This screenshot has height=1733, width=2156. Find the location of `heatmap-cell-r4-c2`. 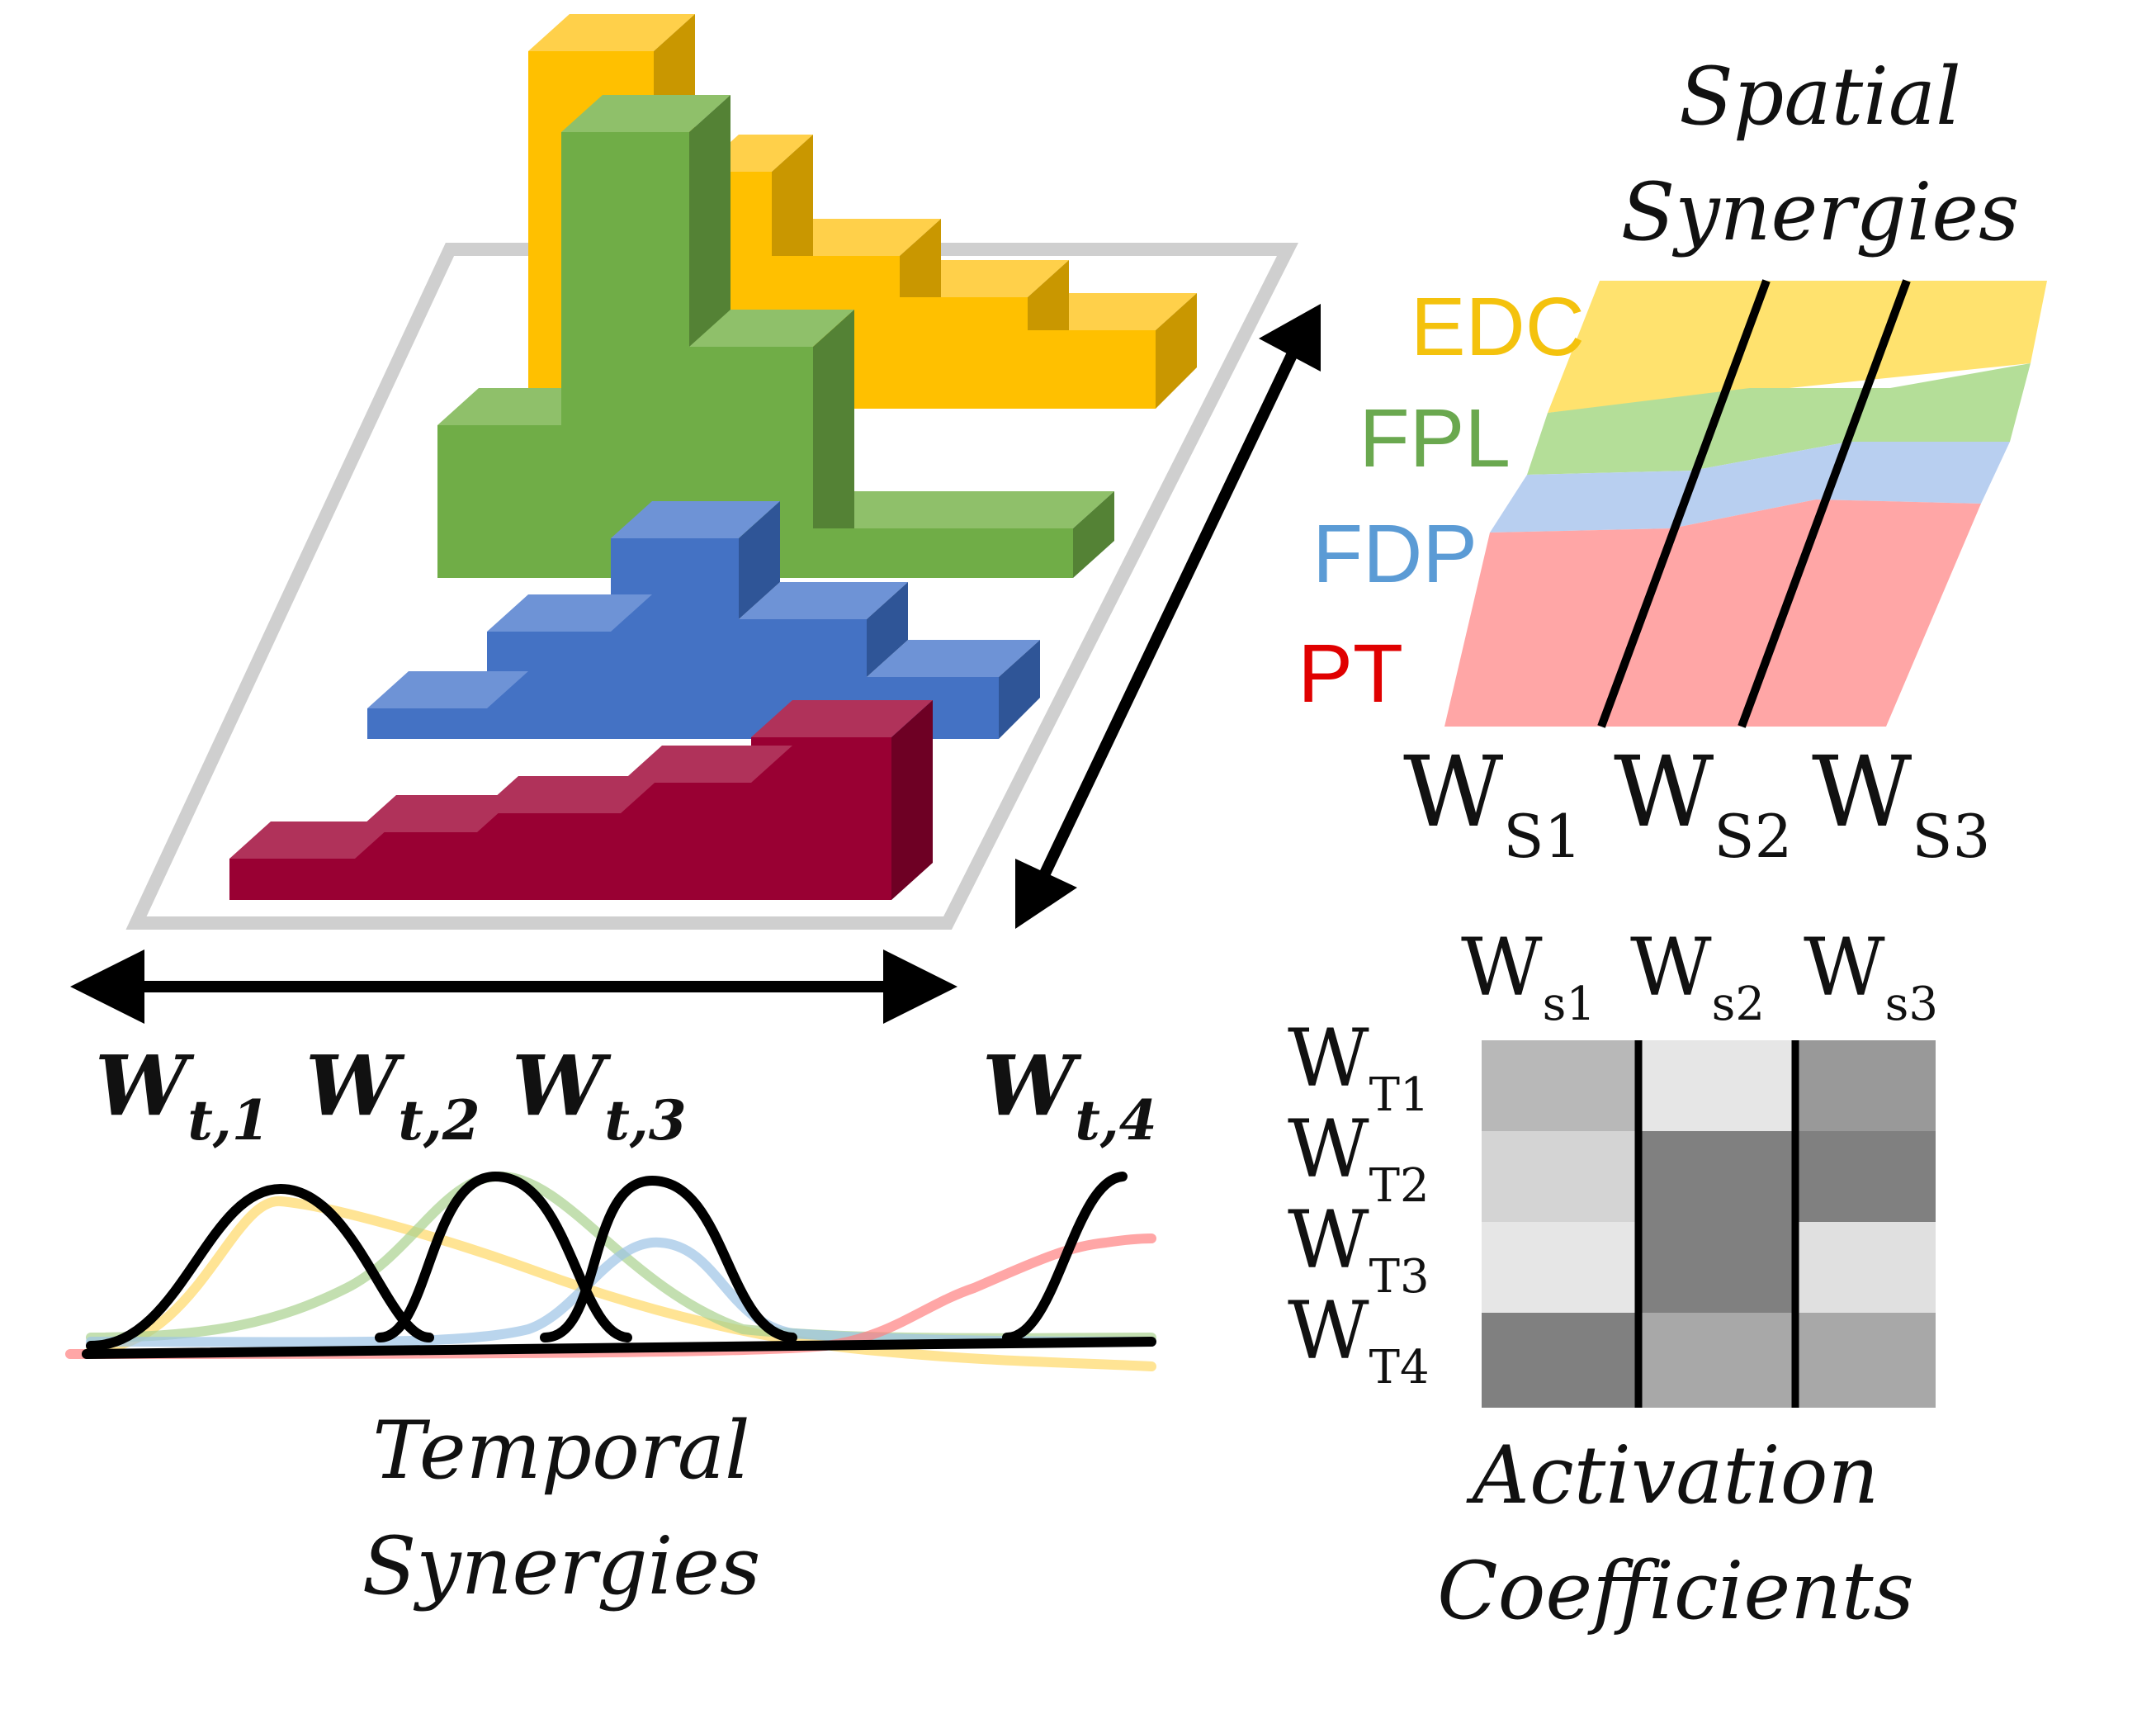

heatmap-cell-r4-c2 is located at coordinates (1716, 1360).